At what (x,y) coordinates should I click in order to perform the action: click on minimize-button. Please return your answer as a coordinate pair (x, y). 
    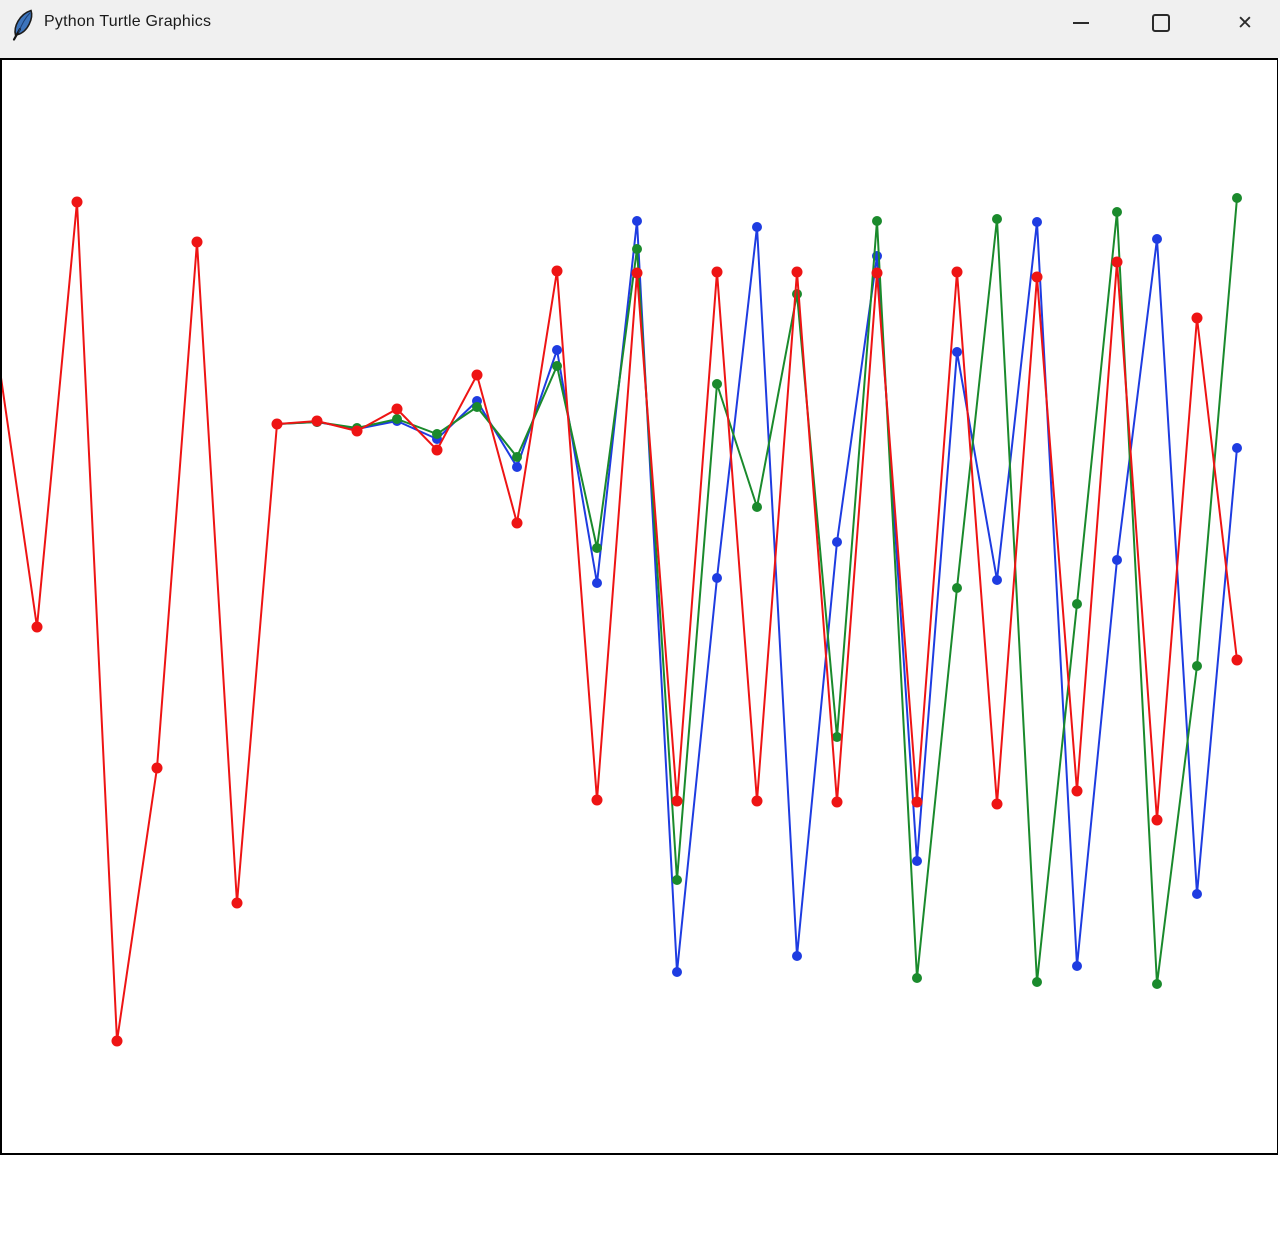
    Looking at the image, I should click on (1081, 23).